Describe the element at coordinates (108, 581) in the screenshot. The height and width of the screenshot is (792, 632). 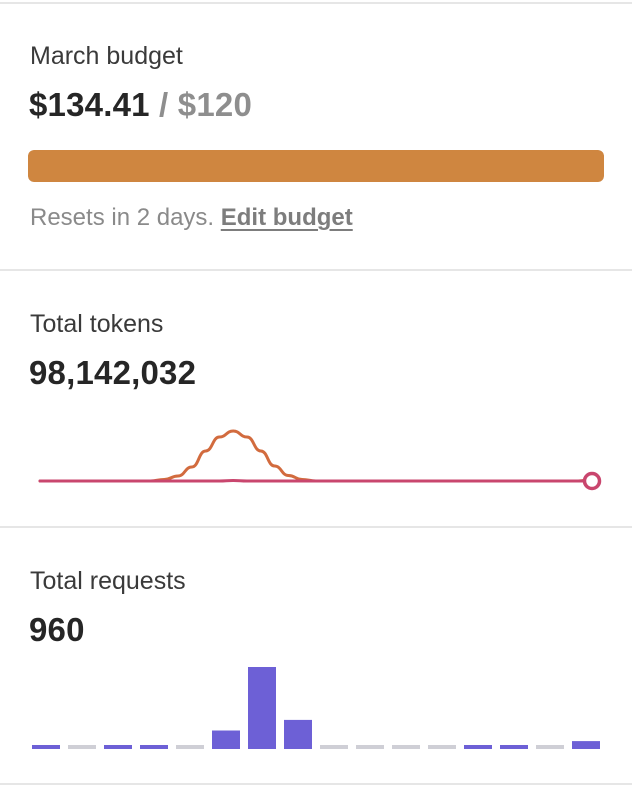
I see `requests-label: Total requests` at that location.